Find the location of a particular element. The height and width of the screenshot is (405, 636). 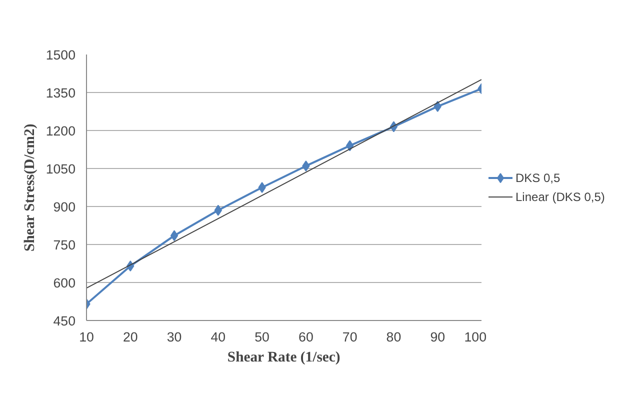

y-tick-label: 600 is located at coordinates (64, 283).